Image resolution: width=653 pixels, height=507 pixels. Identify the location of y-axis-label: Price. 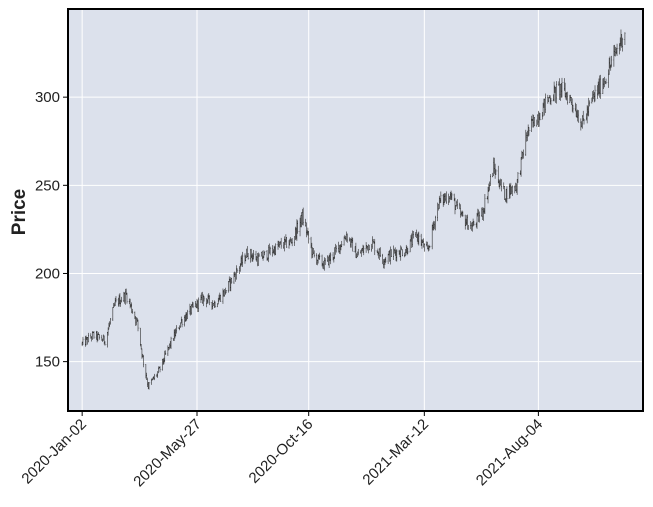
(19, 212).